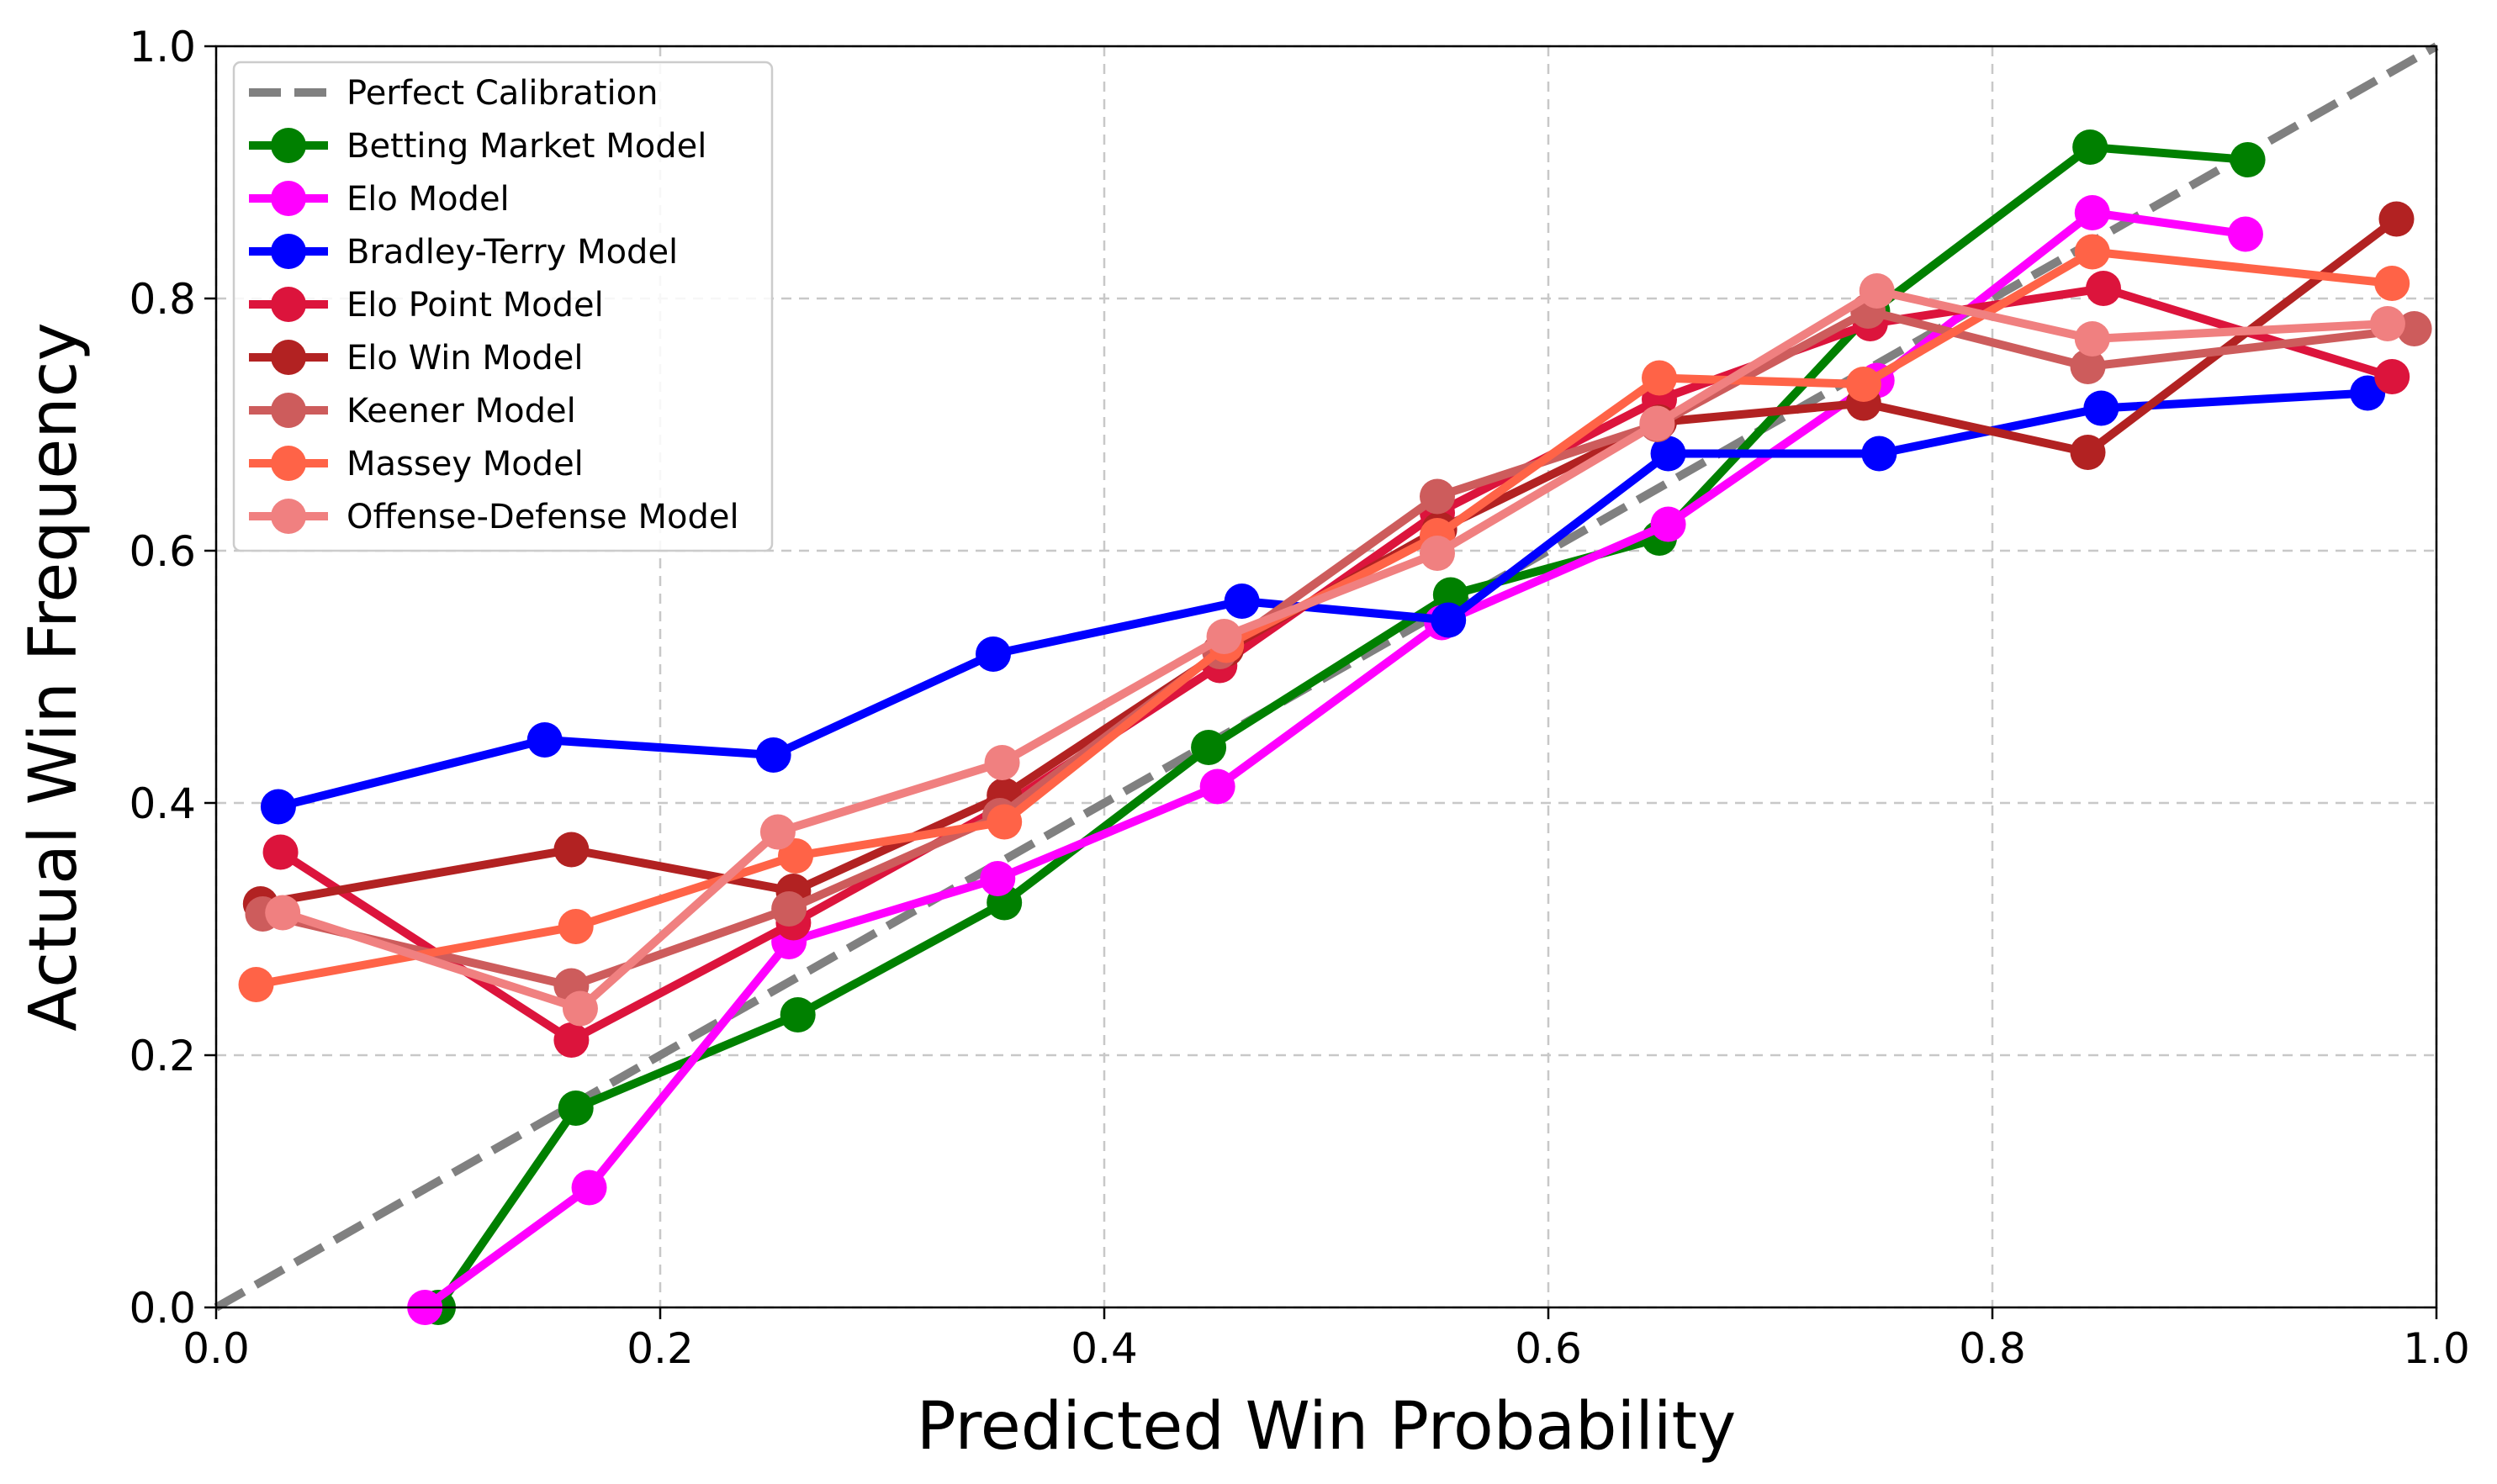 The image size is (2497, 1484). I want to click on x-tick-label-4: 0.8, so click(1993, 1348).